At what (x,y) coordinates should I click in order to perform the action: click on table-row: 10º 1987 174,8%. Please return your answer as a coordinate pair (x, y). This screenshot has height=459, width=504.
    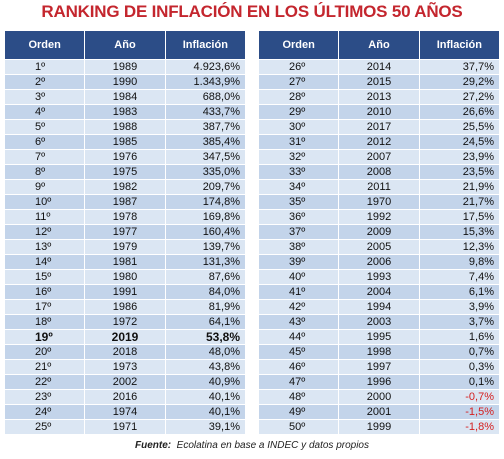
    Looking at the image, I should click on (125, 202).